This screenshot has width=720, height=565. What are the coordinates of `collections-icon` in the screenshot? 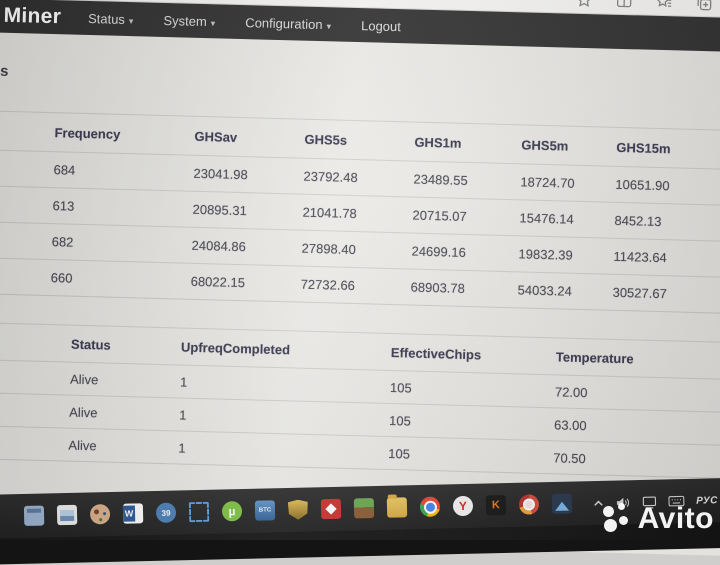 It's located at (704, 5).